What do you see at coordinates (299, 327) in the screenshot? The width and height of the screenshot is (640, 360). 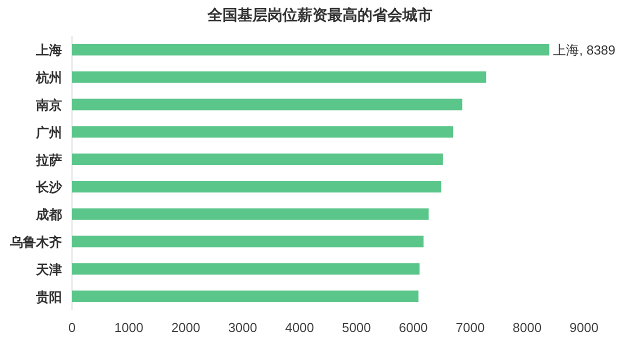 I see `x-tick-label: 4000` at bounding box center [299, 327].